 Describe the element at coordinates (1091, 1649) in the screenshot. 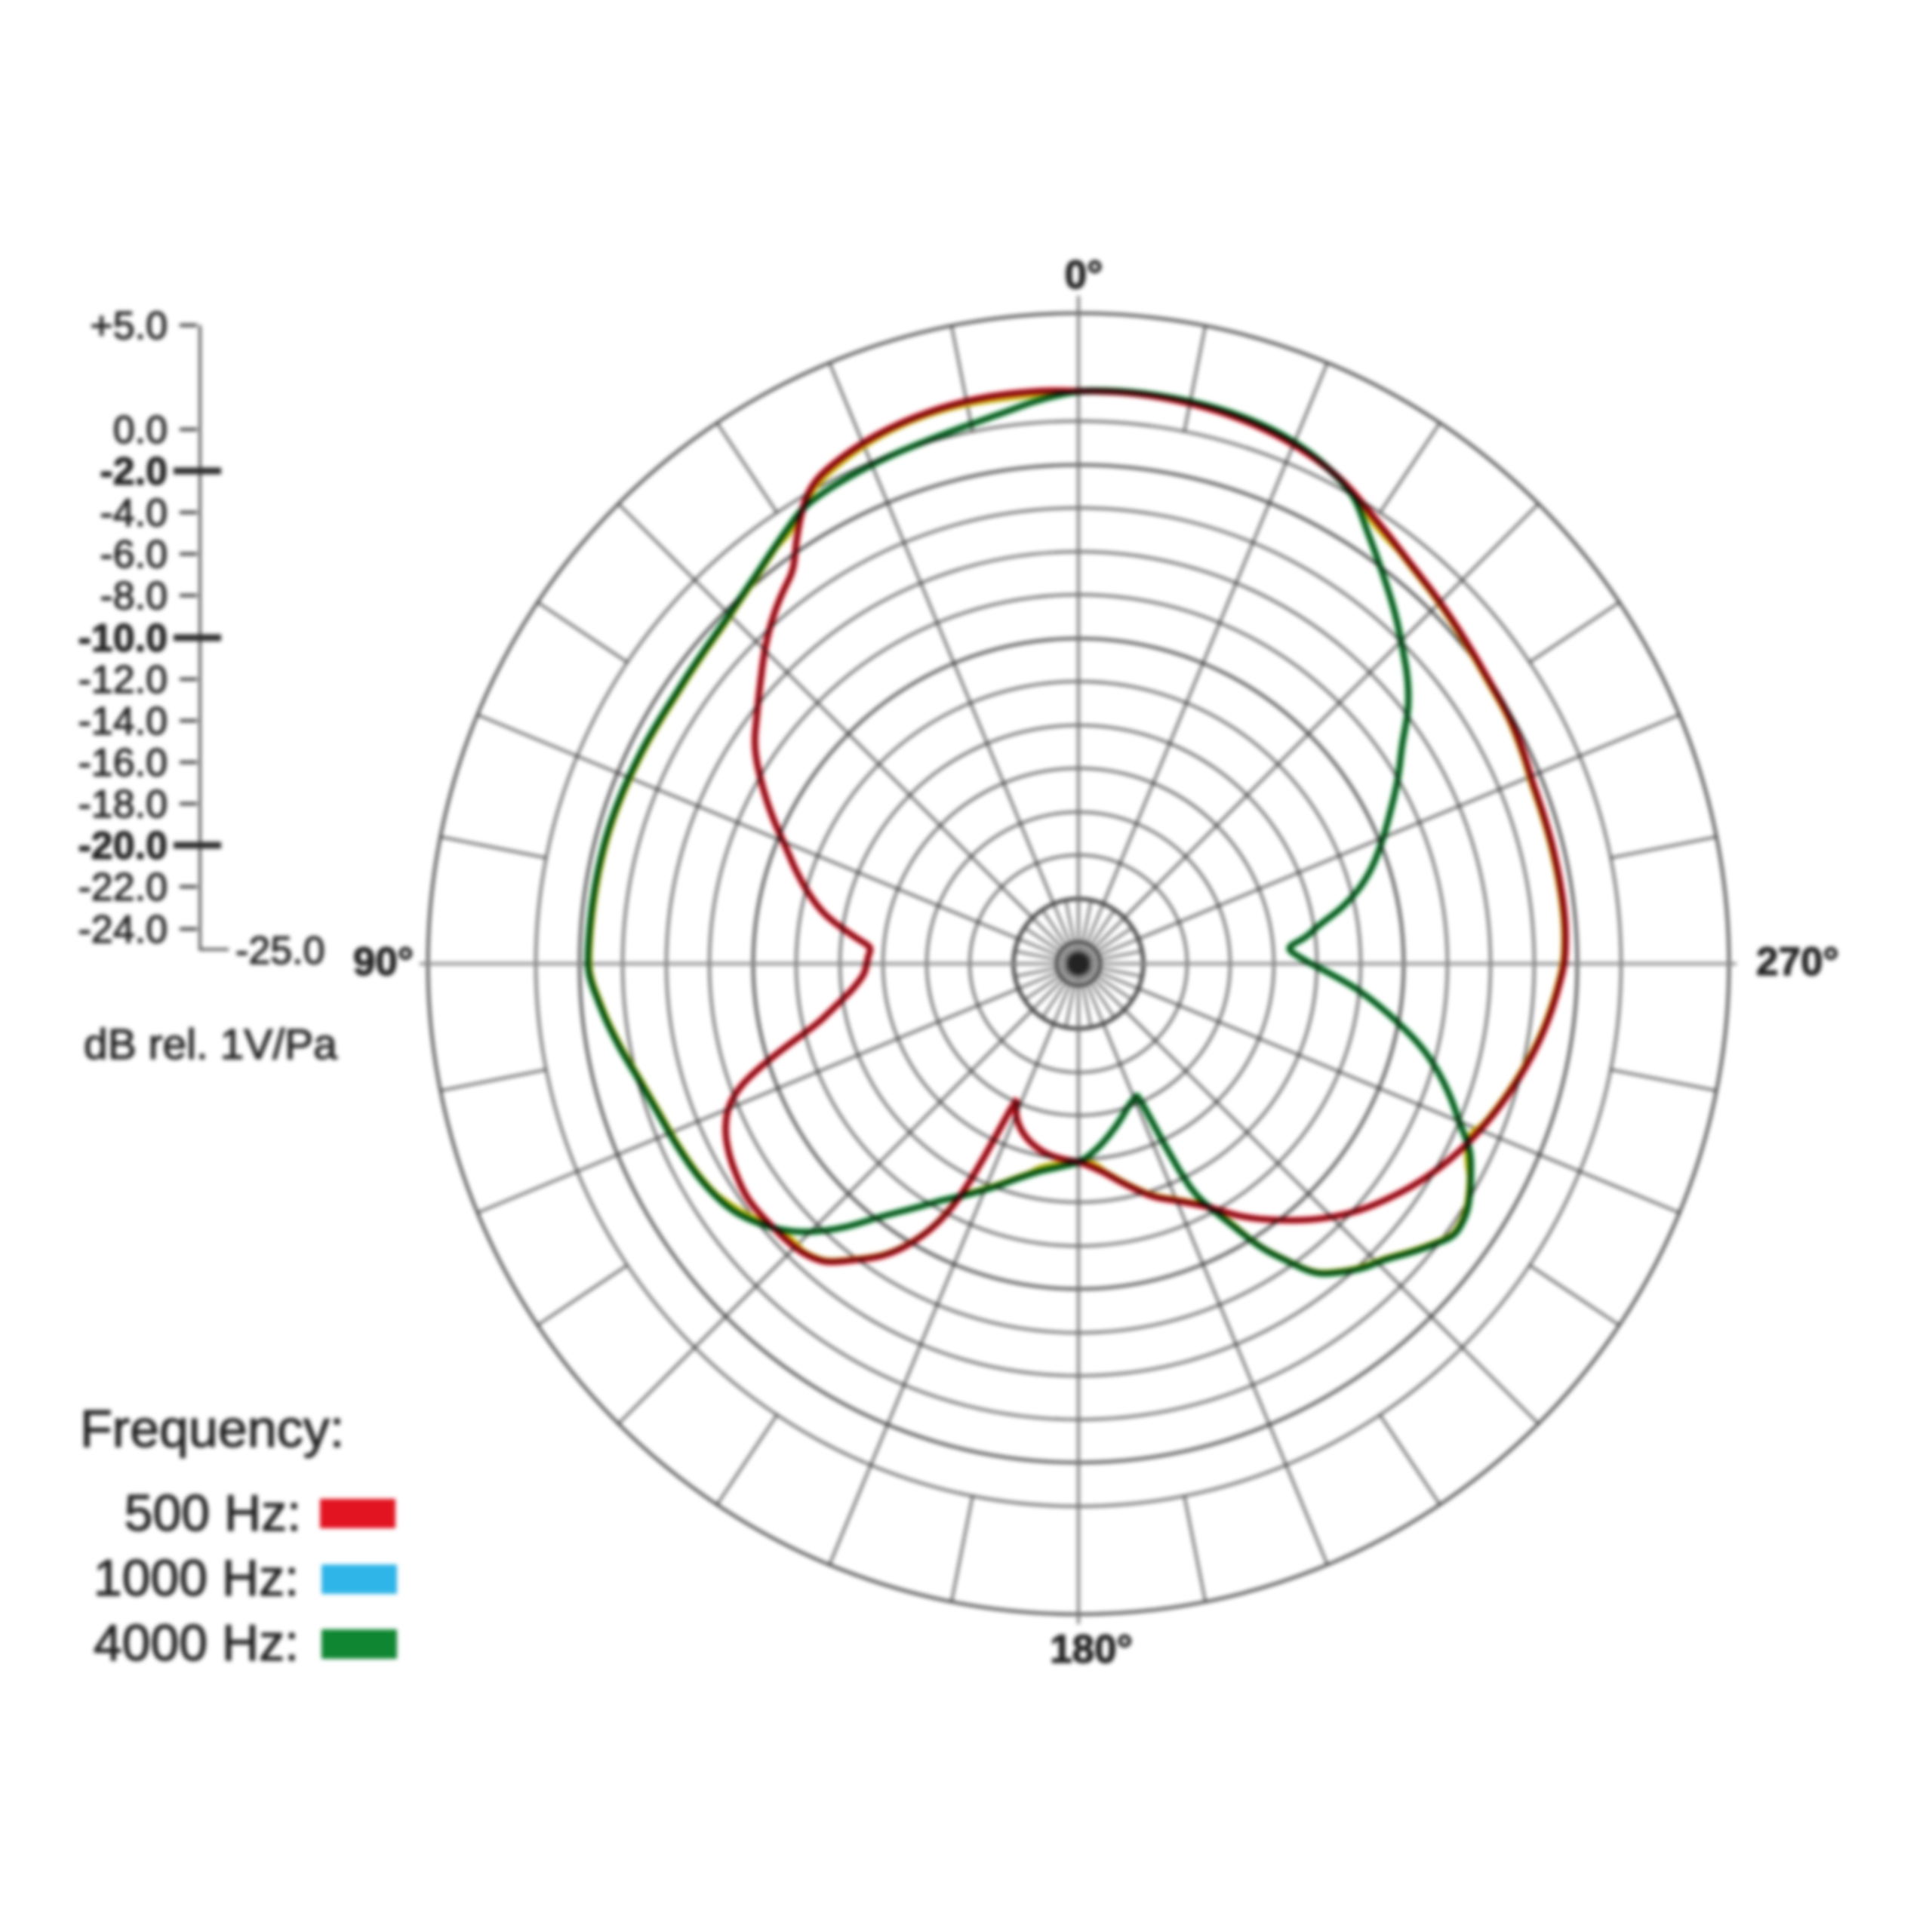

I see `svg-text: 180°` at that location.